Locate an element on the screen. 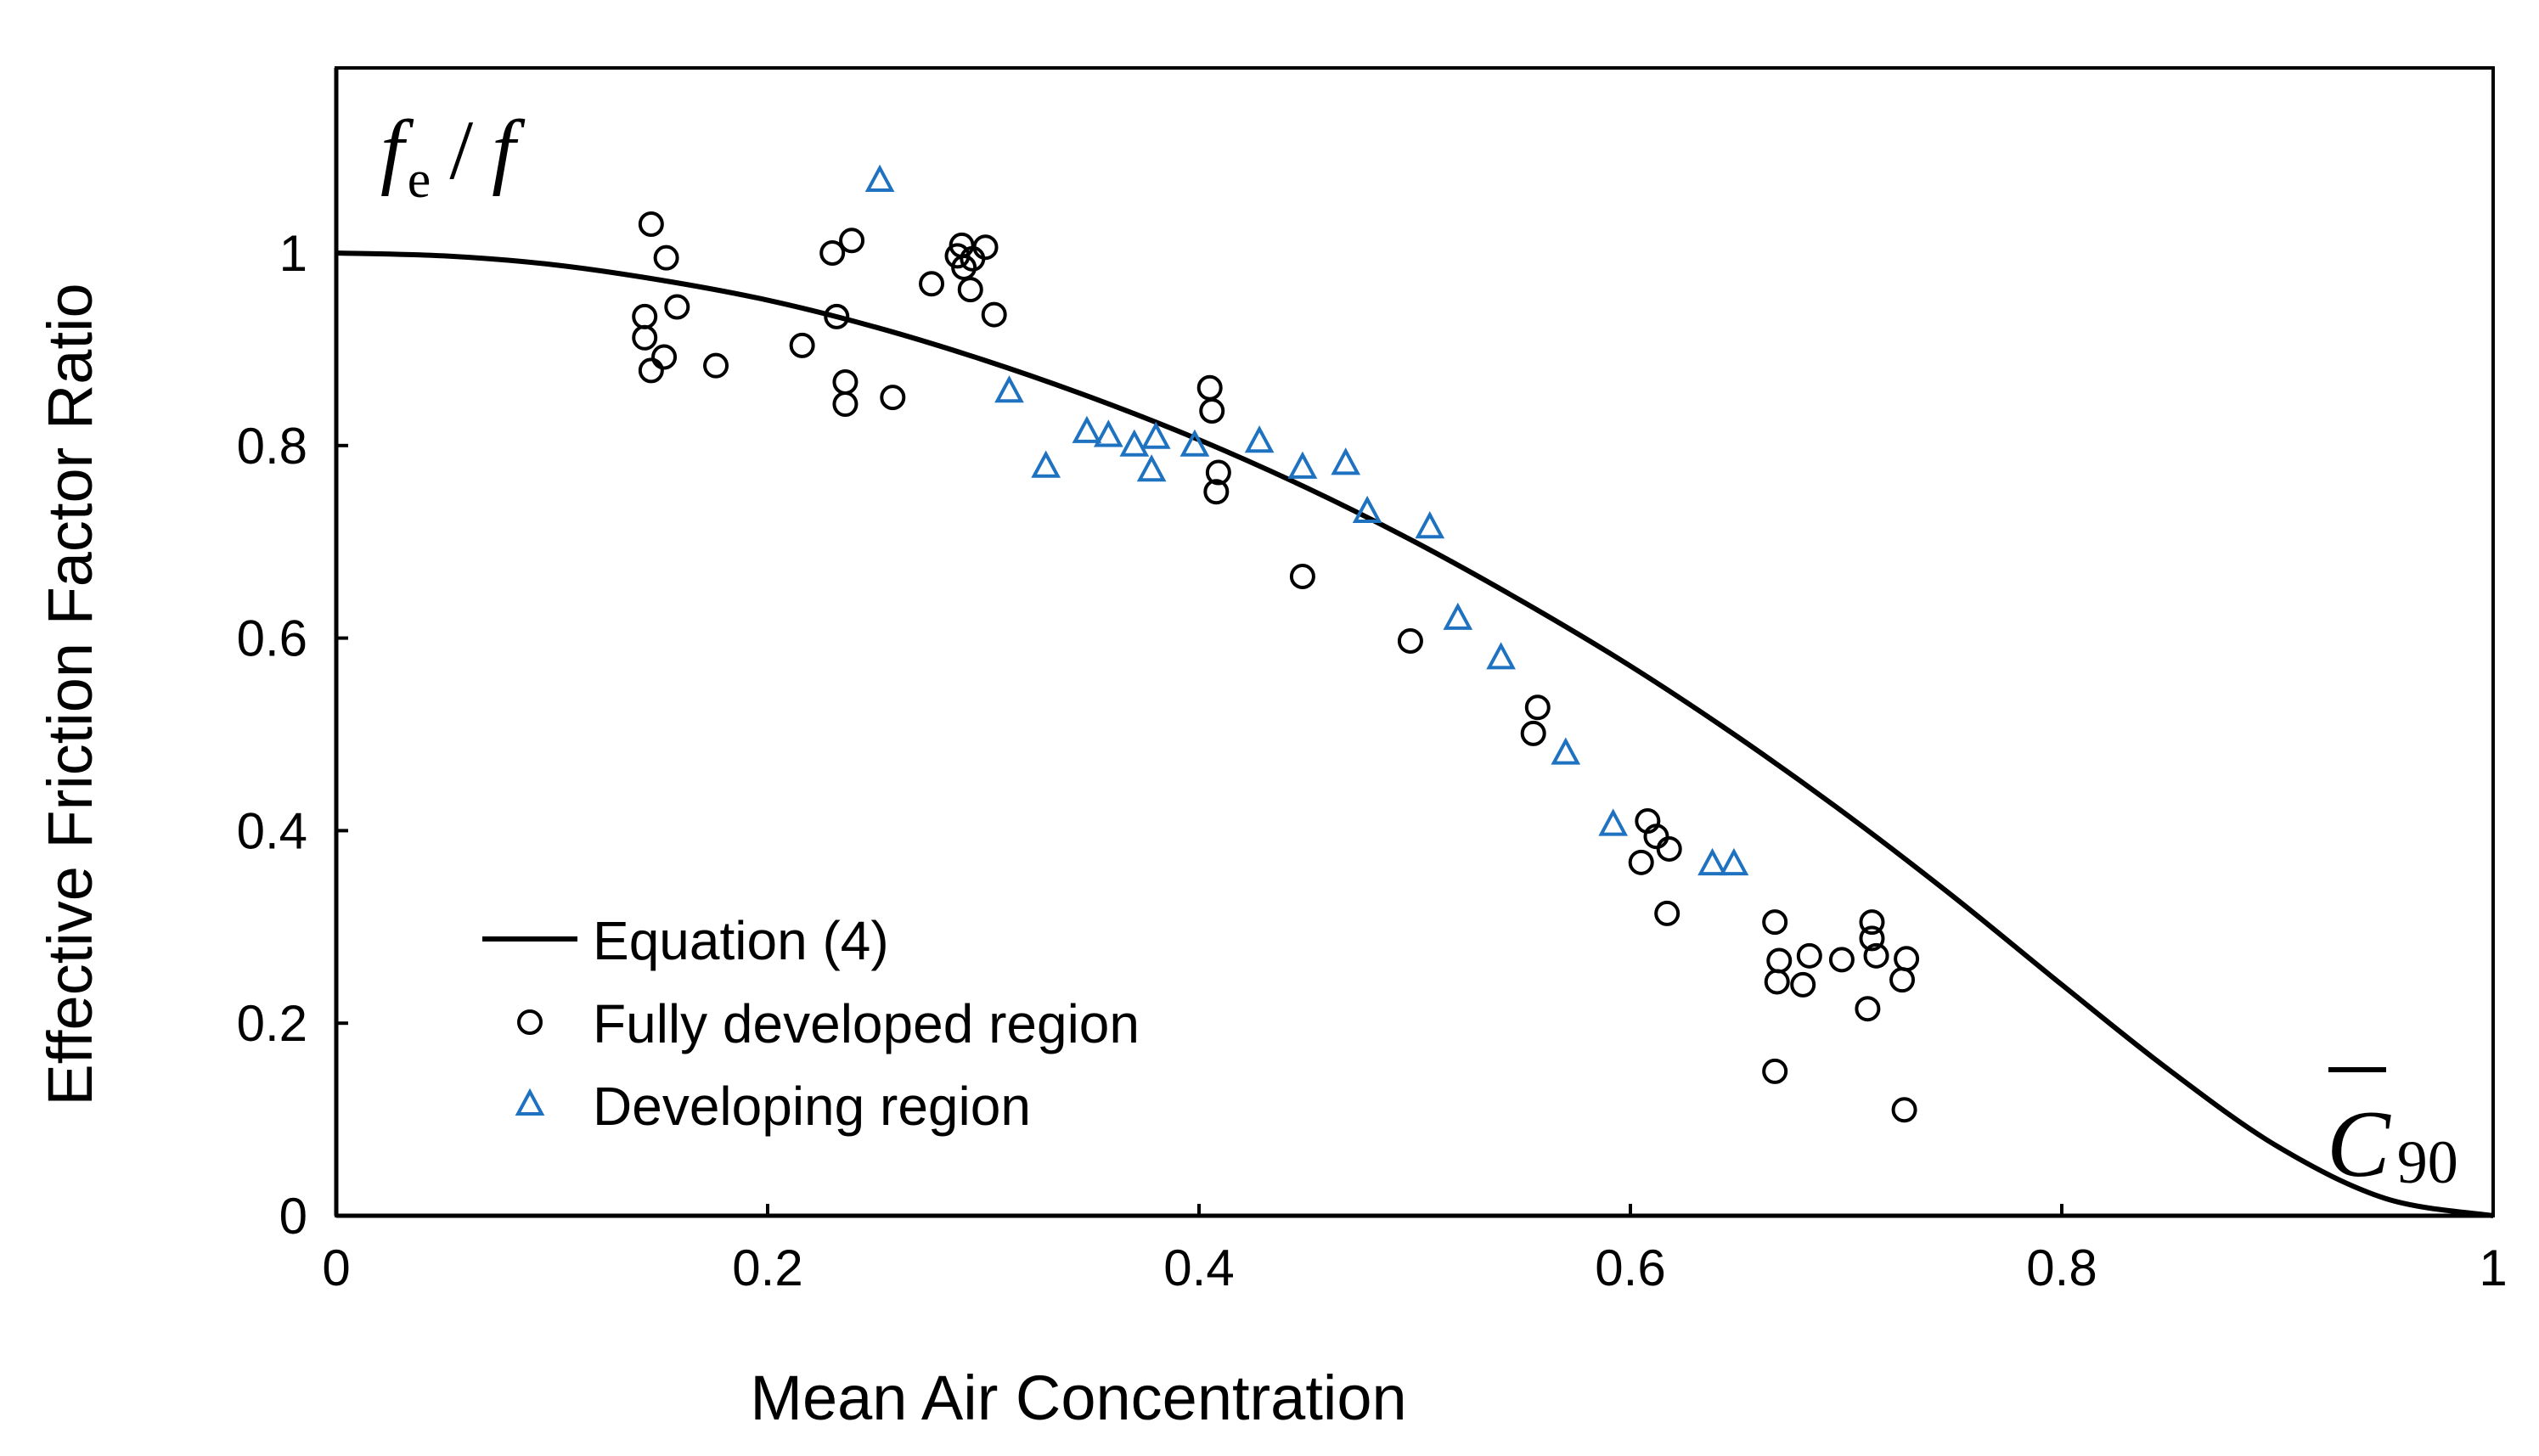  svg-text:fe/f: fe / f is located at coordinates (453, 156).